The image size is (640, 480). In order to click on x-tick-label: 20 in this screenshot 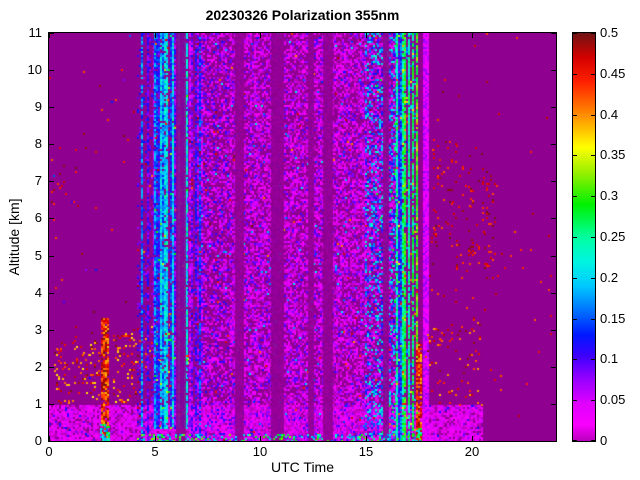, I will do `click(472, 451)`.